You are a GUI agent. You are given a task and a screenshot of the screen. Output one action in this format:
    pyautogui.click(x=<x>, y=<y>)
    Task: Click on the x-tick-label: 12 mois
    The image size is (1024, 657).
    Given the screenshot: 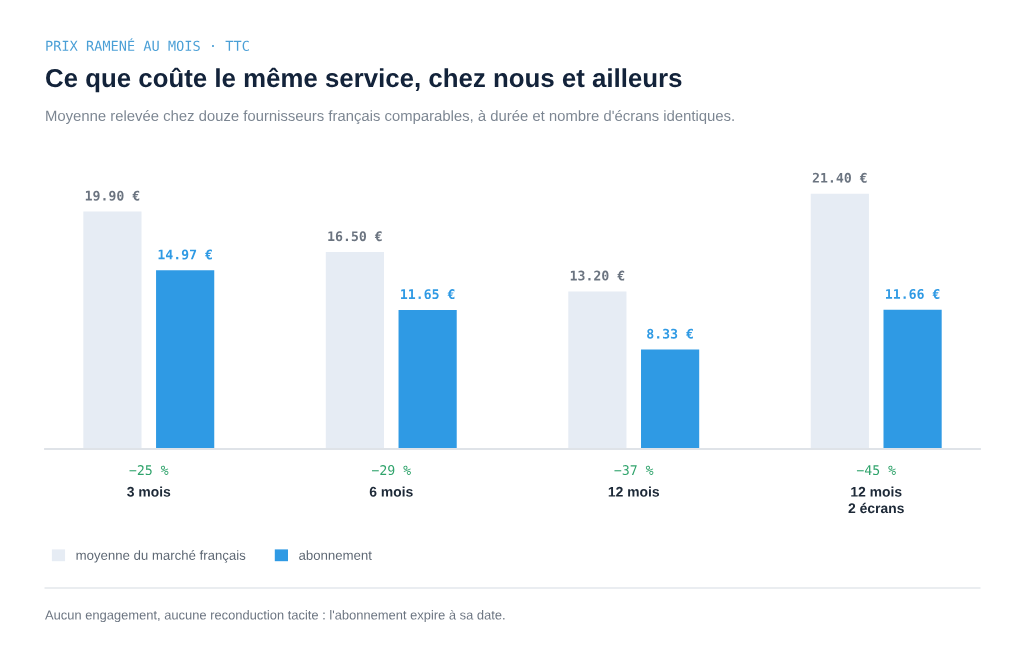 What is the action you would take?
    pyautogui.click(x=634, y=491)
    